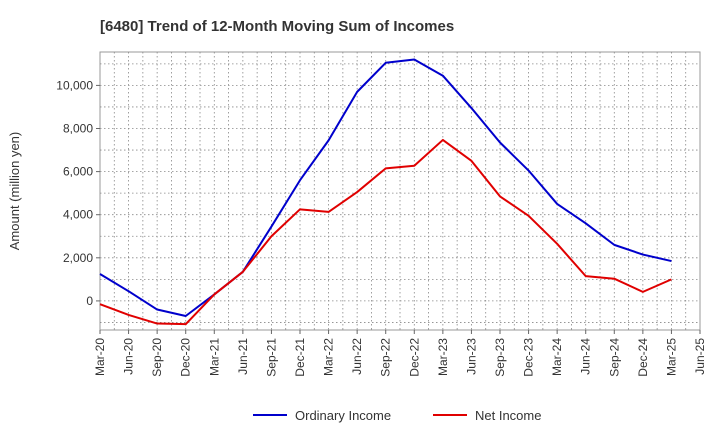 The height and width of the screenshot is (440, 720). Describe the element at coordinates (214, 357) in the screenshot. I see `x-tick-label: Mar-21` at that location.